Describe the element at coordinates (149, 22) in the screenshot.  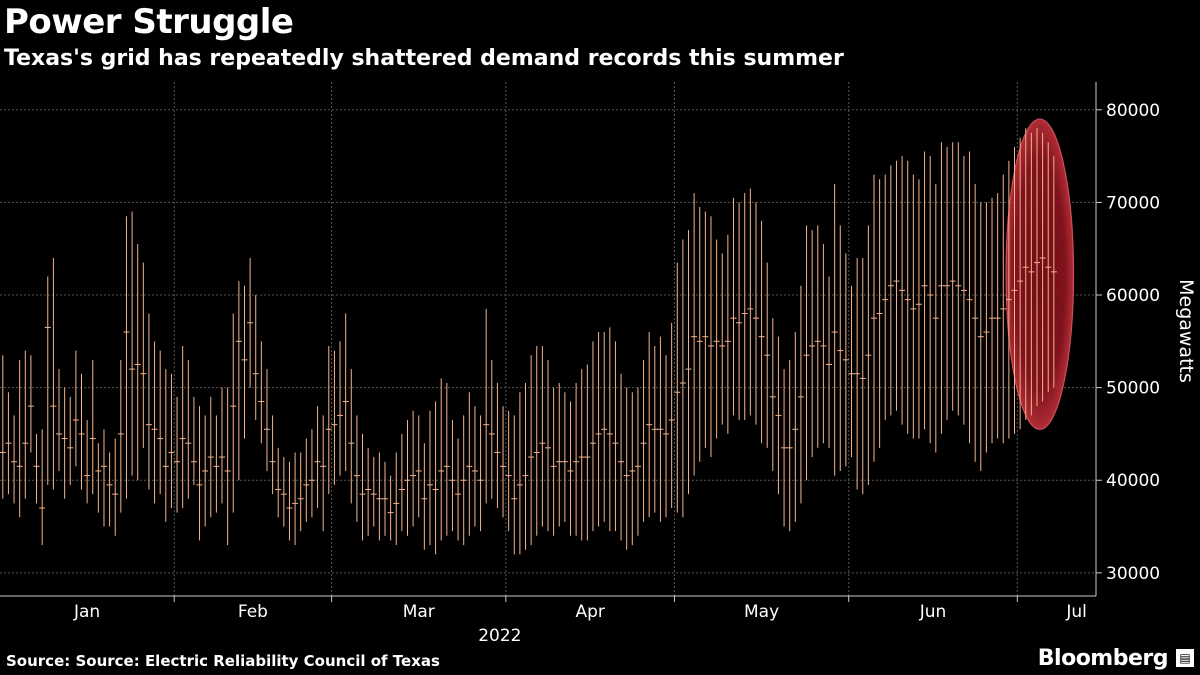
I see `chart-title: Power Struggle` at that location.